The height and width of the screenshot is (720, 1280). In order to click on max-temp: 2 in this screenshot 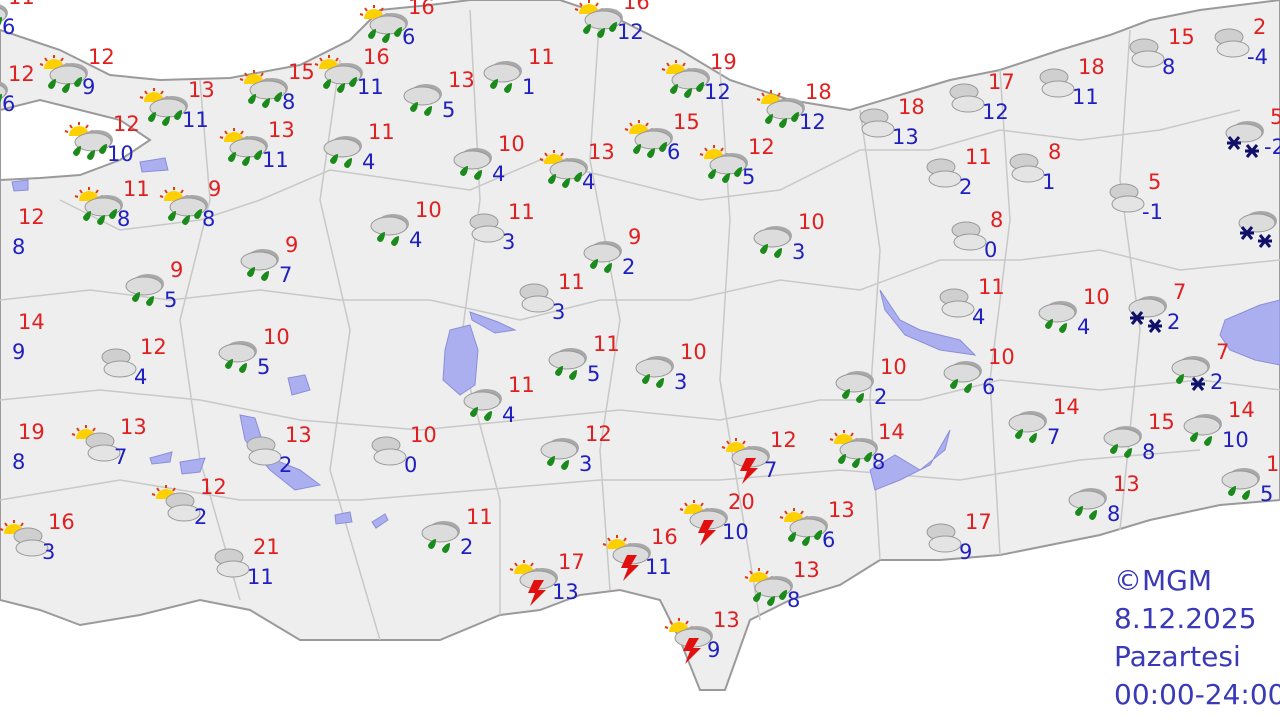, I will do `click(1260, 27)`.